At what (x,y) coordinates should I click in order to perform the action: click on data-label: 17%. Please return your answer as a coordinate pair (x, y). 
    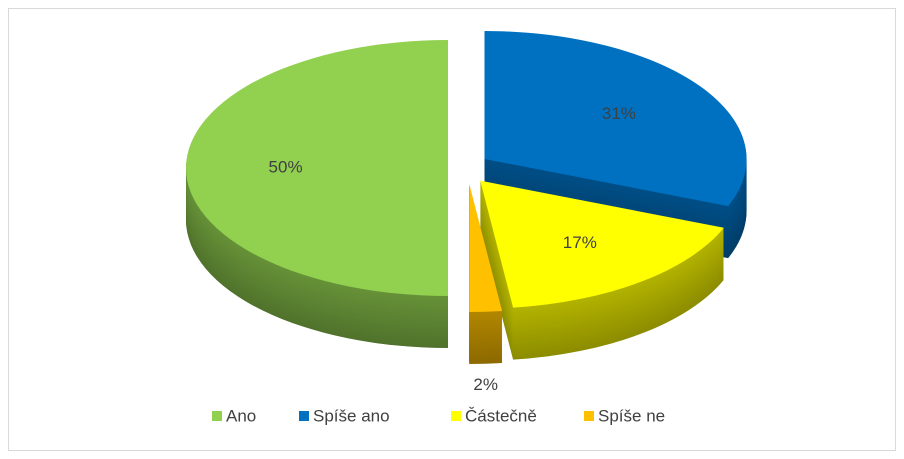
    Looking at the image, I should click on (580, 242).